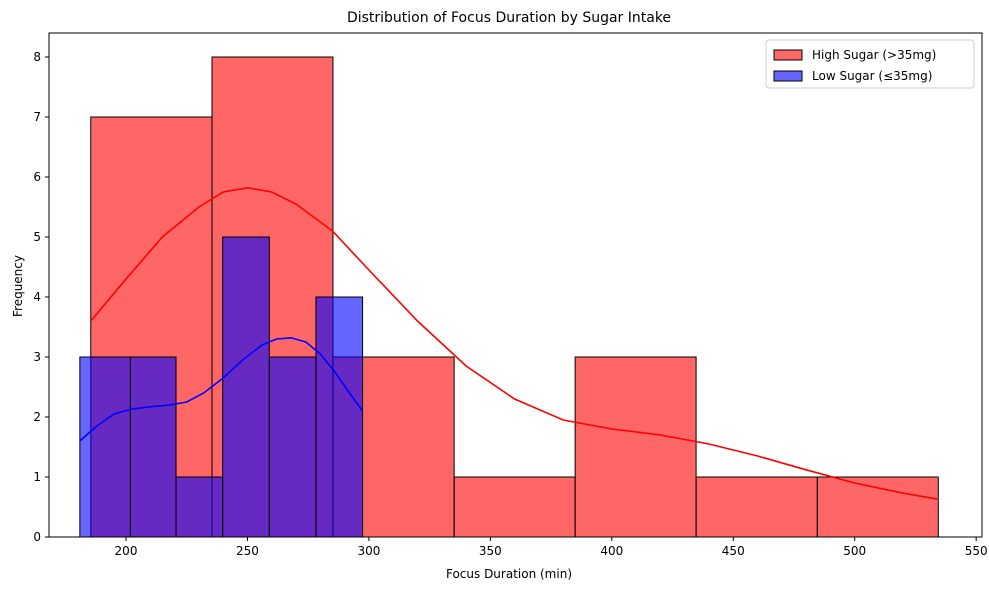  I want to click on y-axis-label: Frequency, so click(18, 286).